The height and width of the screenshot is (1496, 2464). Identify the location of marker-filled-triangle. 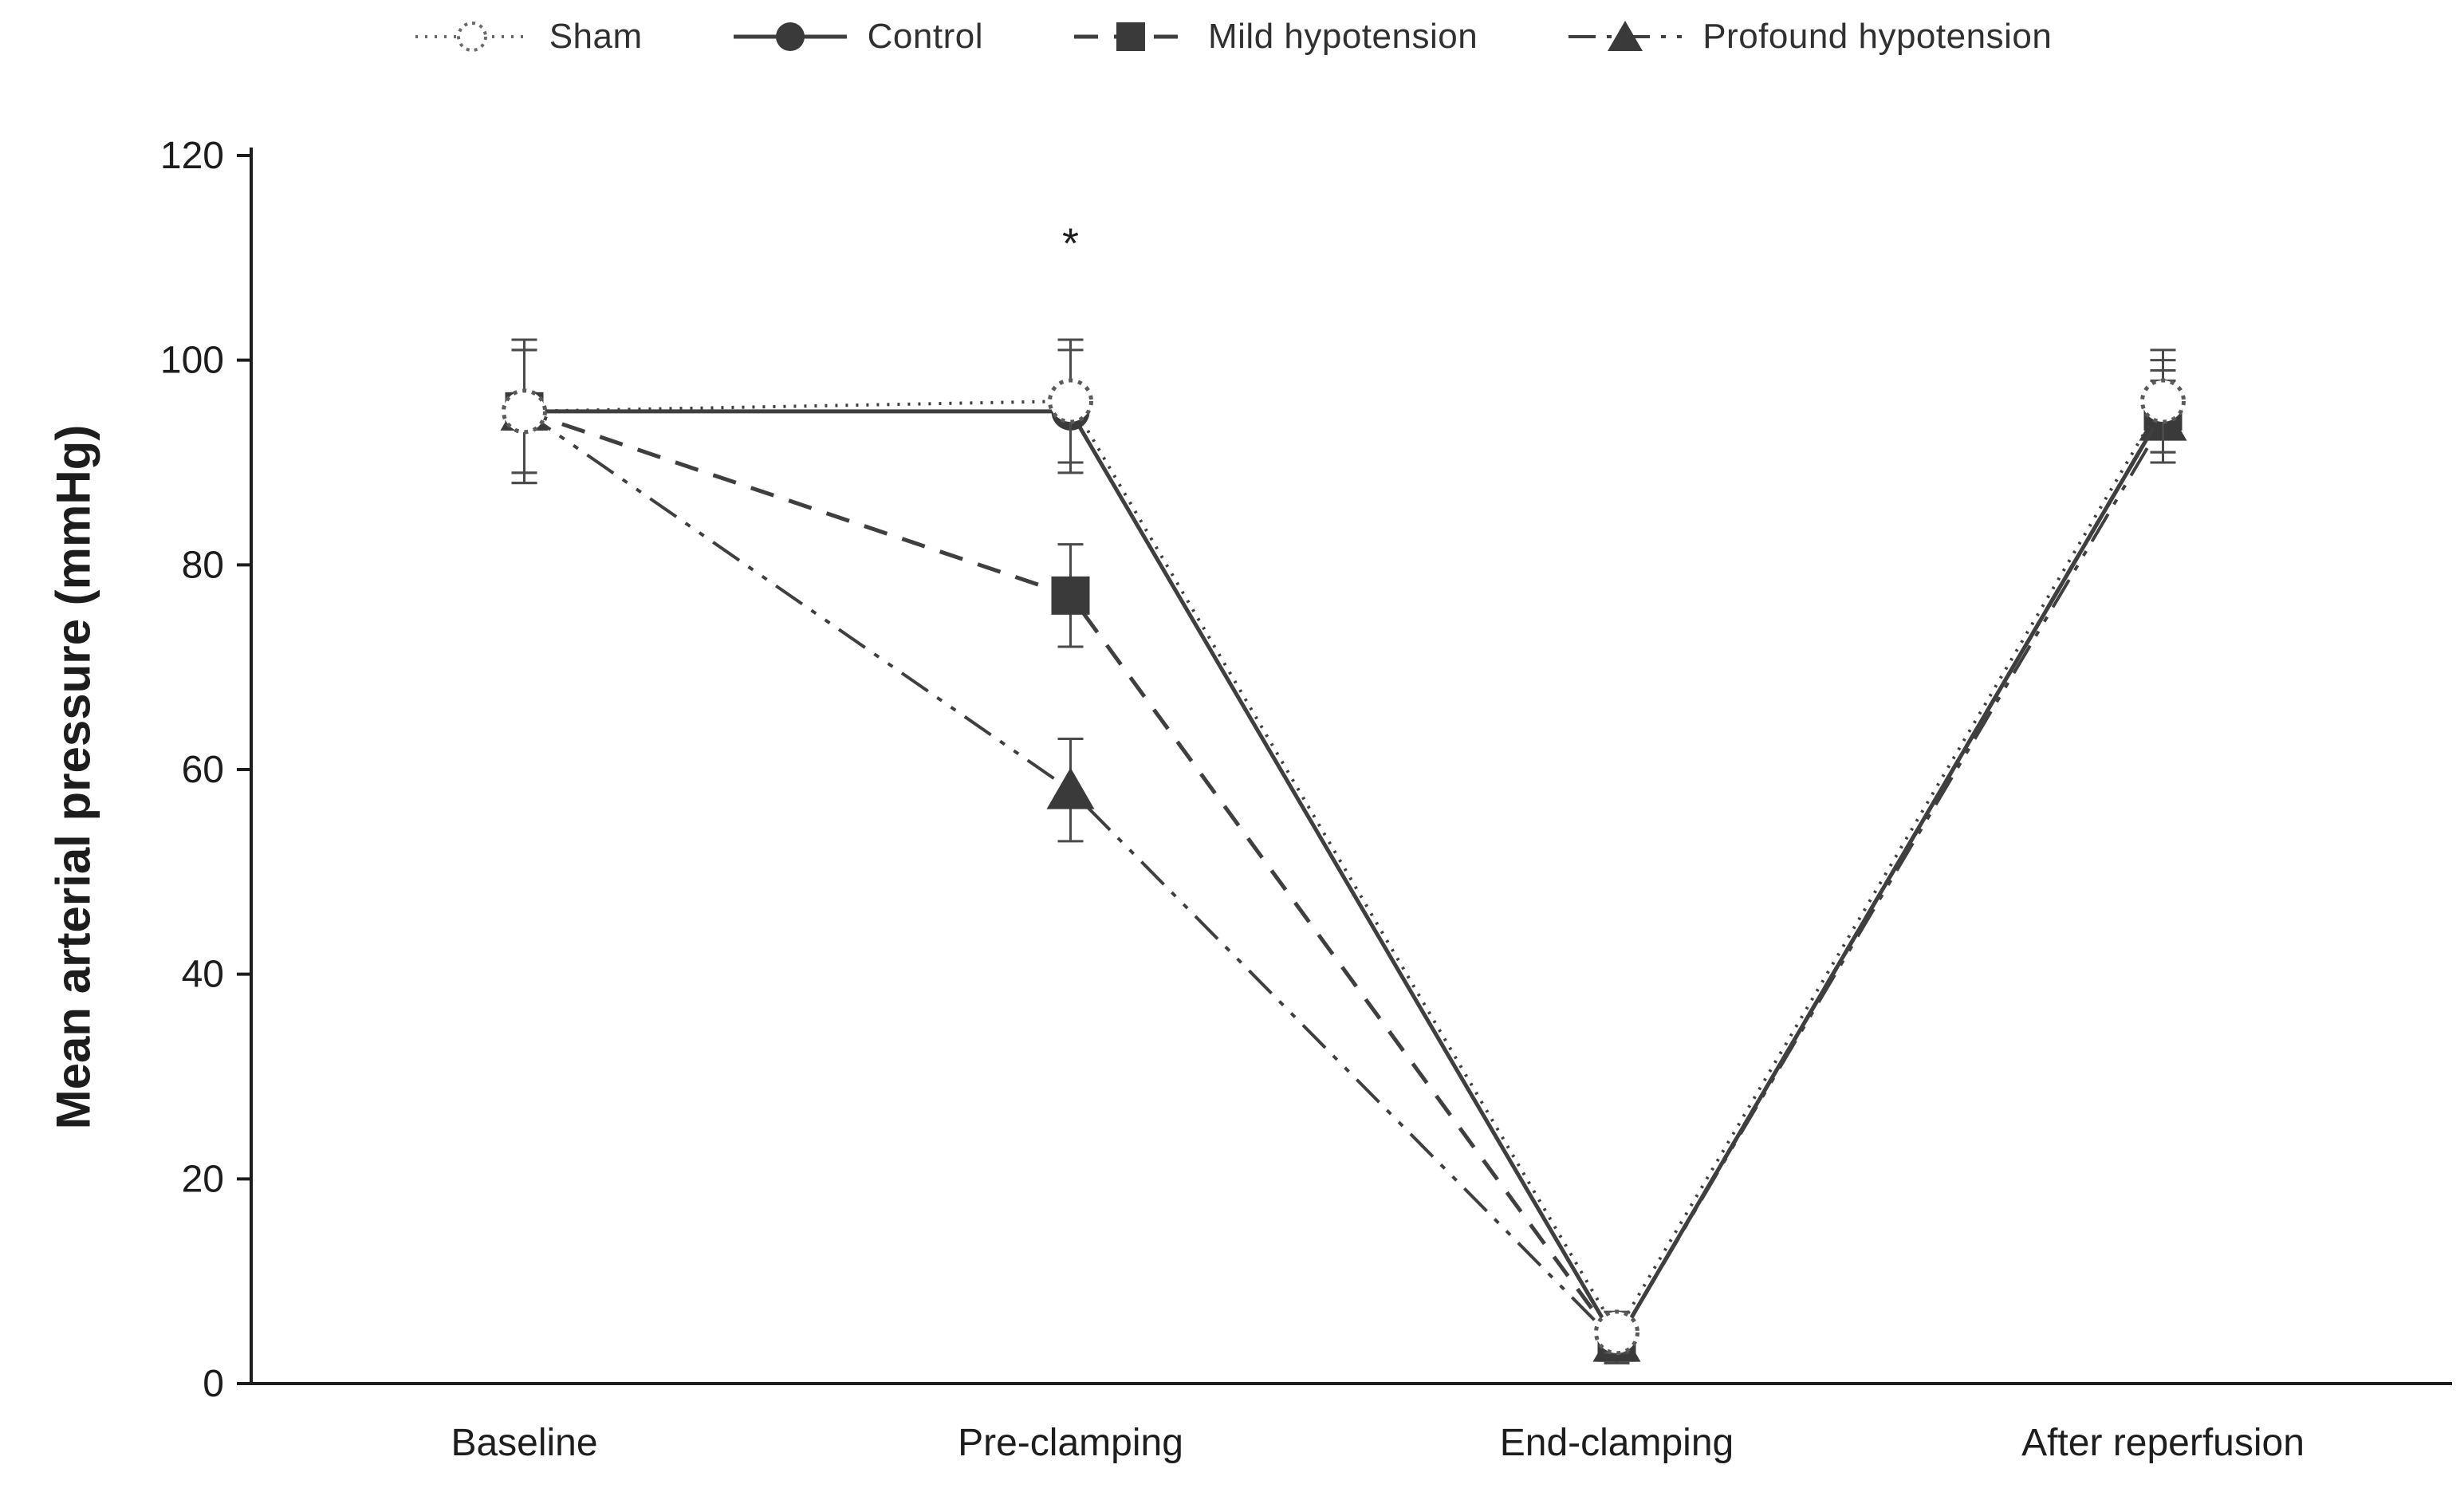
(1070, 788).